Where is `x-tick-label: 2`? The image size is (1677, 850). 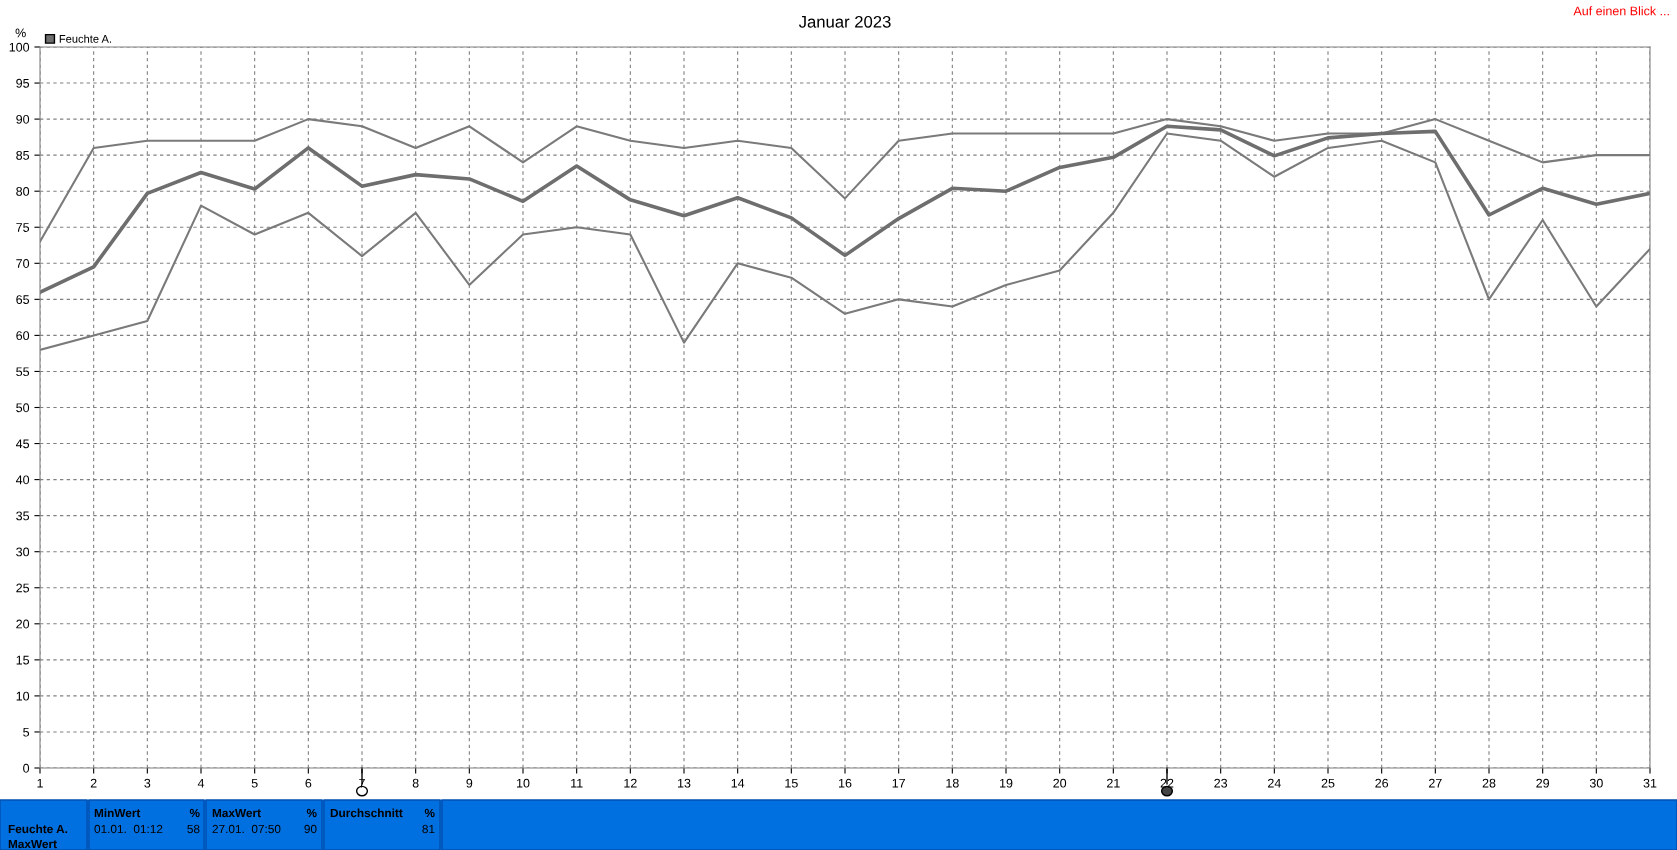 x-tick-label: 2 is located at coordinates (93, 783).